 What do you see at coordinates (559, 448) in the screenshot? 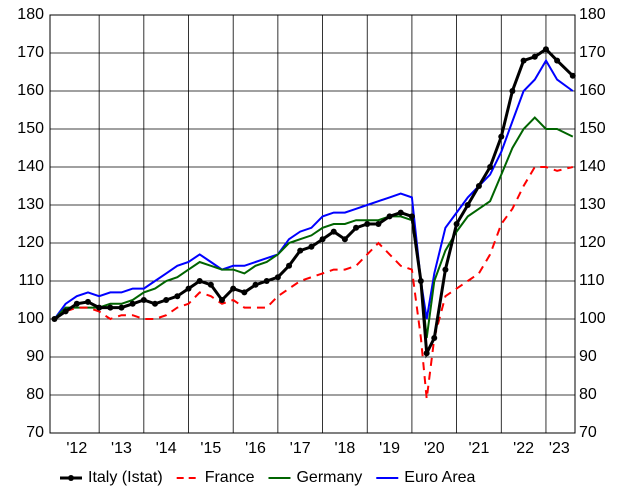
I see `x-tick-label: '23` at bounding box center [559, 448].